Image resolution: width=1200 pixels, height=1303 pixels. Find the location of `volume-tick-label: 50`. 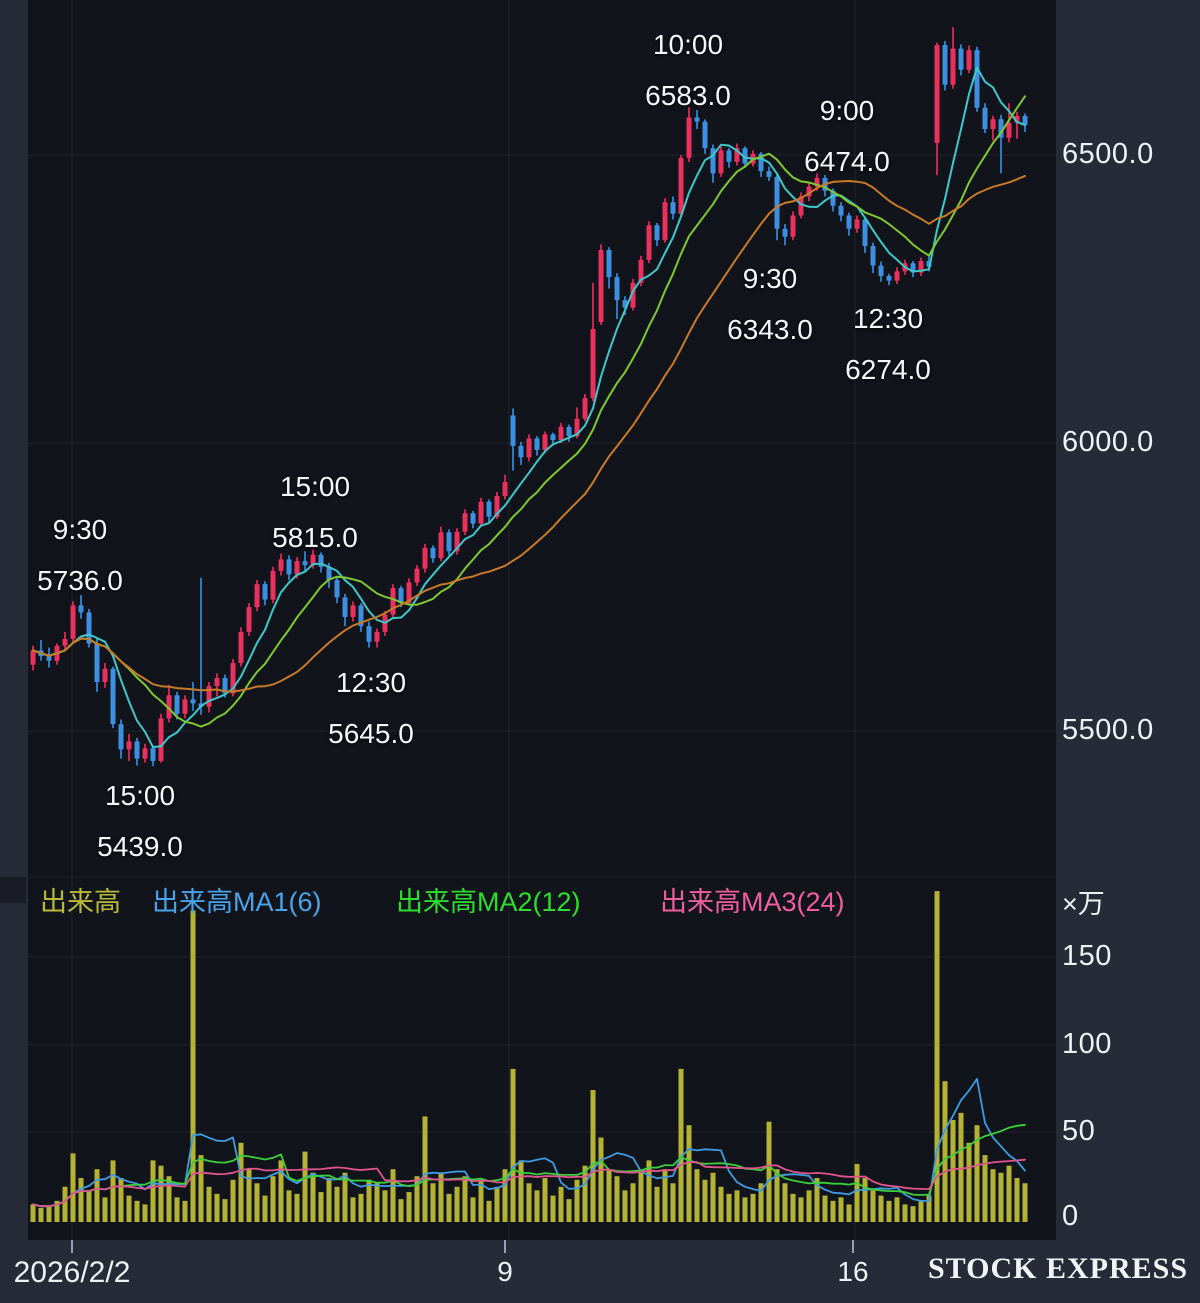

volume-tick-label: 50 is located at coordinates (1079, 1131).